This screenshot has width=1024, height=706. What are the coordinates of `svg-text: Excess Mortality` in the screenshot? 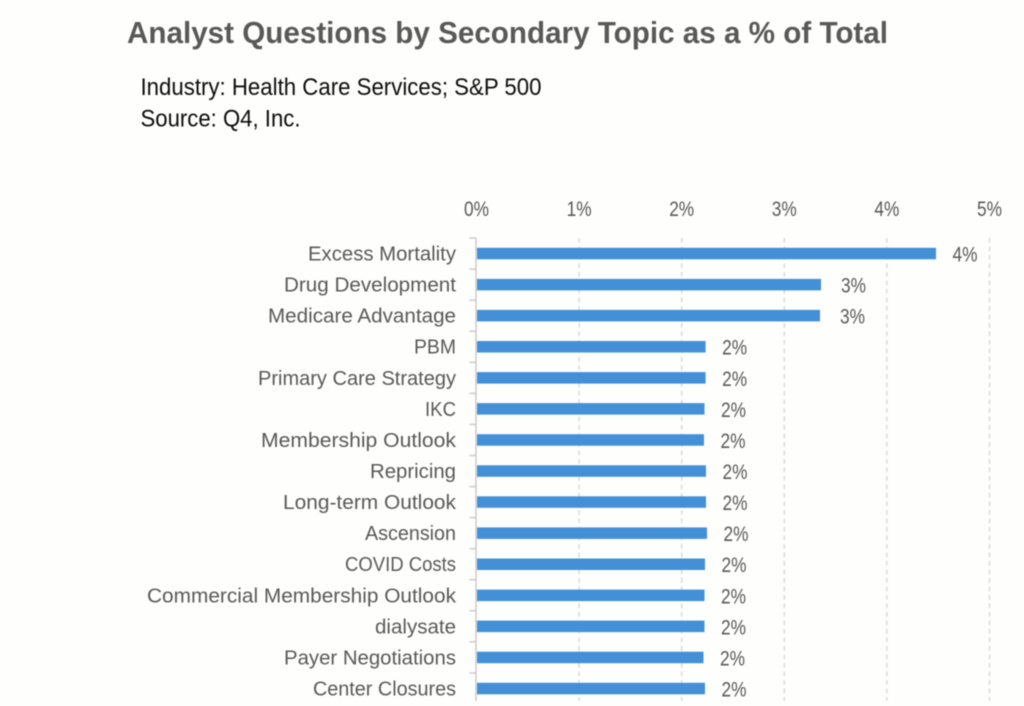 It's located at (382, 255).